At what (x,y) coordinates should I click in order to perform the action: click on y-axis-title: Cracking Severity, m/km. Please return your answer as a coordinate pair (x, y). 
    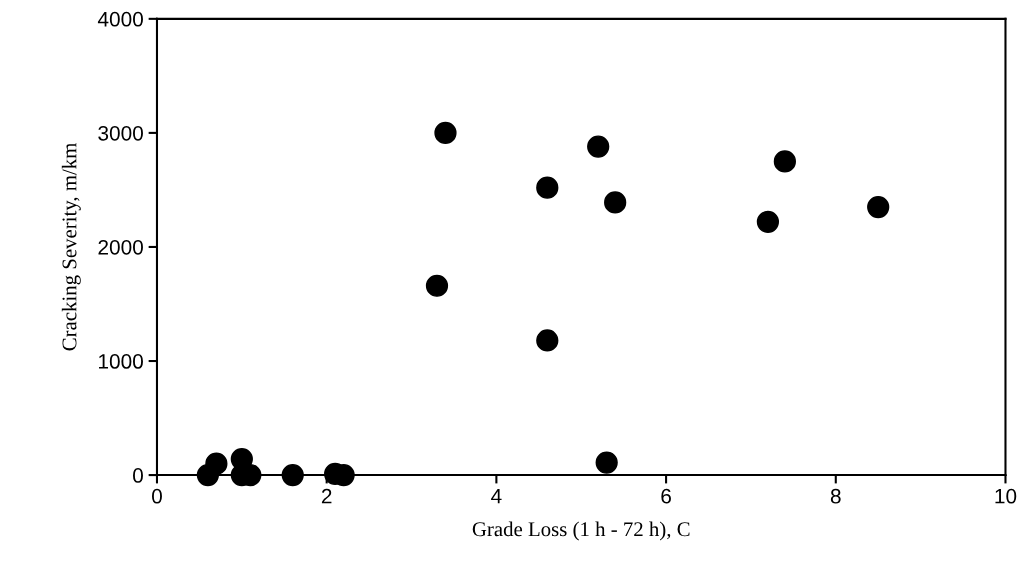
    Looking at the image, I should click on (71, 246).